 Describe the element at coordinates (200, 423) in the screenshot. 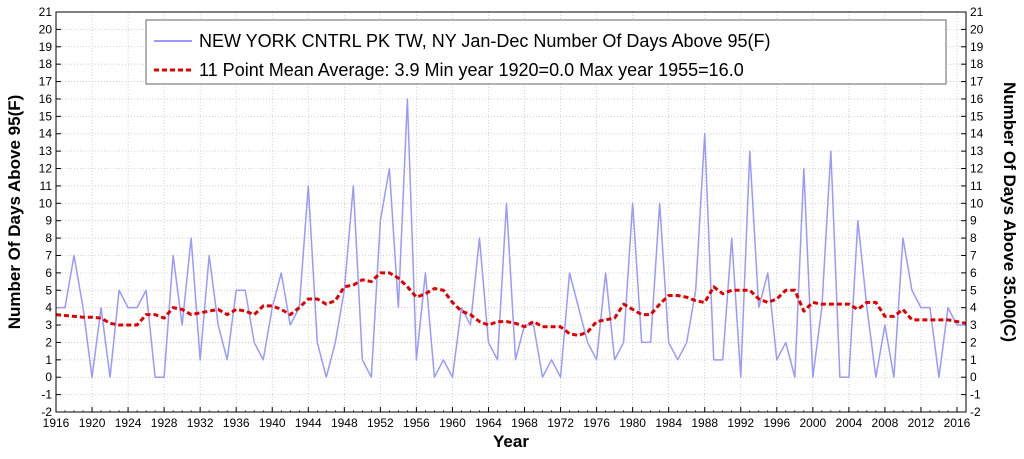

I see `x-tick-label: 1932` at that location.